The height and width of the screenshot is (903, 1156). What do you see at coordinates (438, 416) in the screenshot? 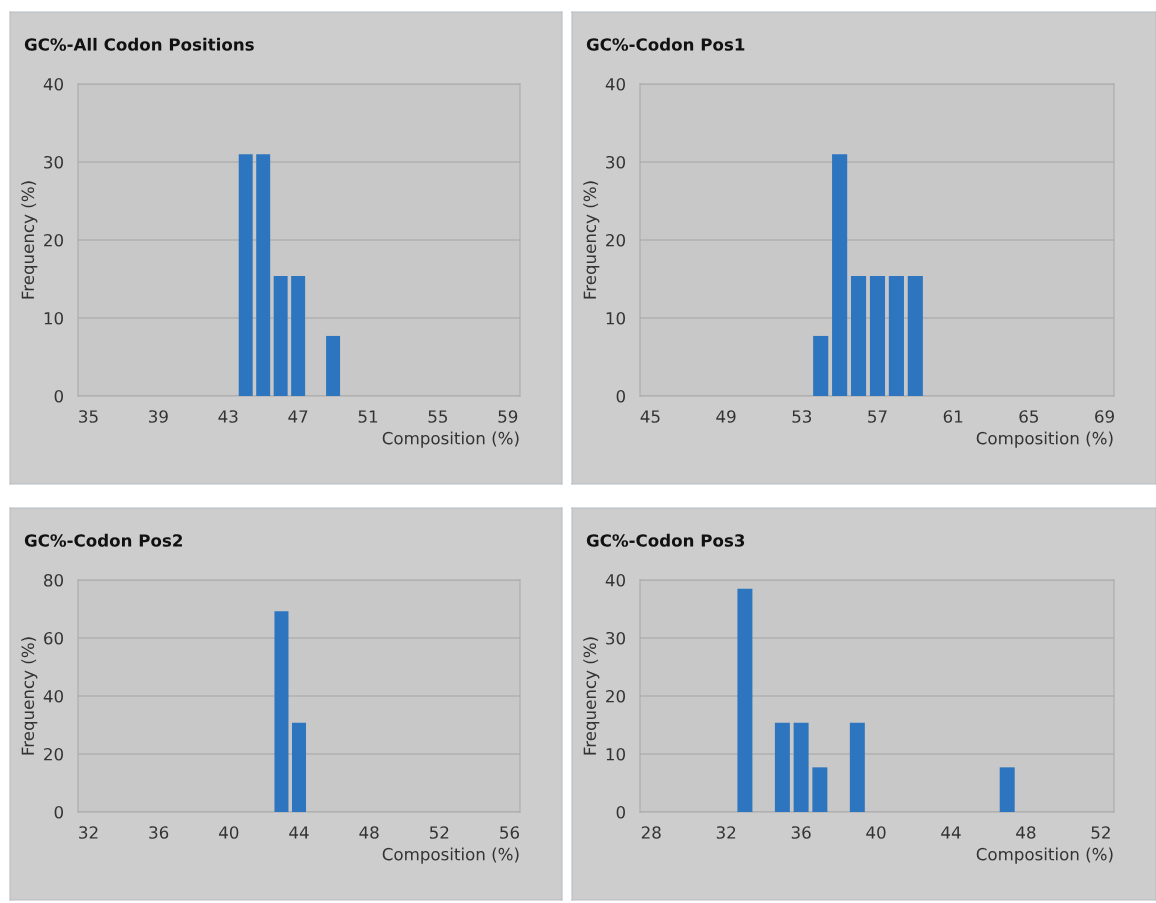
I see `x-tick-label: 55` at bounding box center [438, 416].